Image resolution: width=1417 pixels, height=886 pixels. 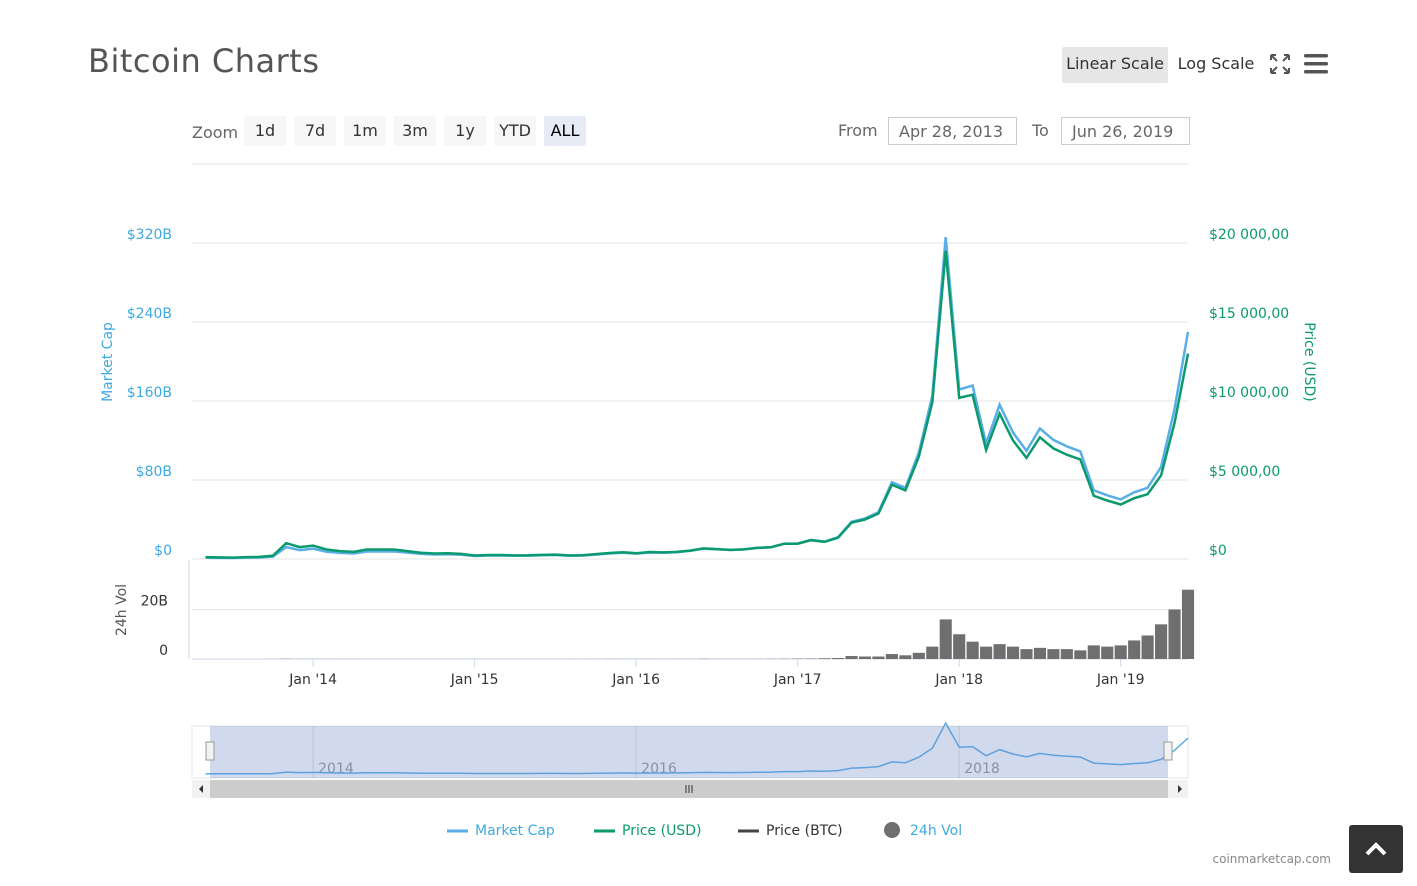 What do you see at coordinates (958, 680) in the screenshot?
I see `x-tick-label: Jan '18` at bounding box center [958, 680].